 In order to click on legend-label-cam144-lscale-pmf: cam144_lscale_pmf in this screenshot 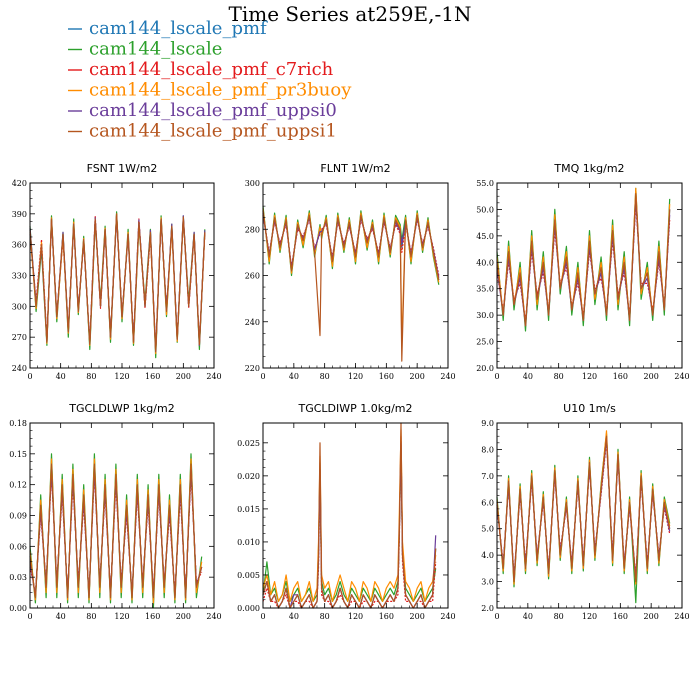, I will do `click(178, 28)`.